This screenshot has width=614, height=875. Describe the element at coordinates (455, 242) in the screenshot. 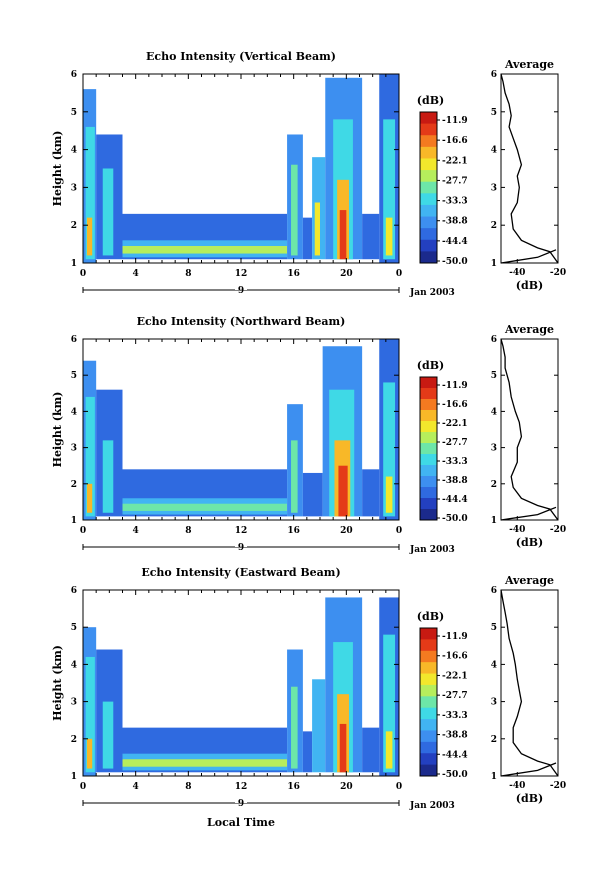

I see `colorbar-label: -44.4` at that location.